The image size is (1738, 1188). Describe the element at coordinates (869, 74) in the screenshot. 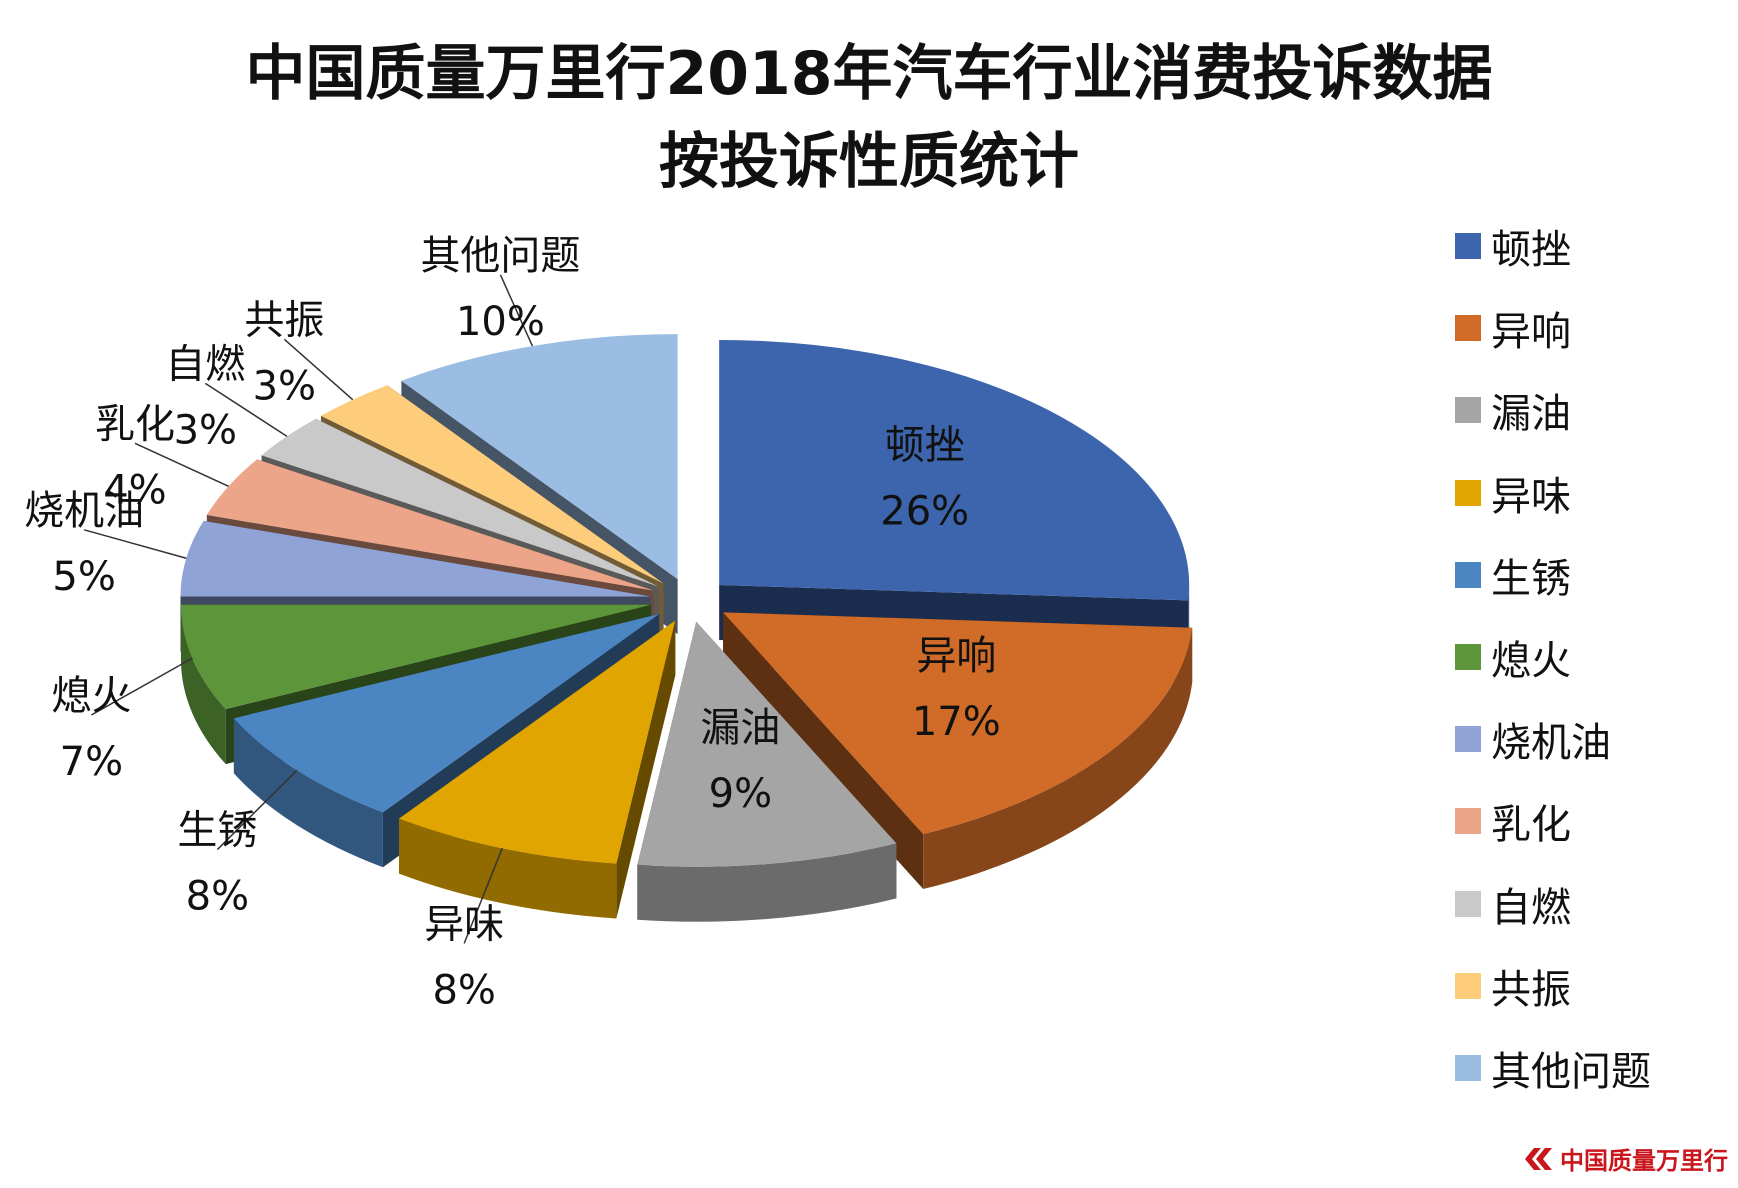

I see `chart-title-line1: 中国质量万里行2018年汽车行业消费投诉数据` at that location.